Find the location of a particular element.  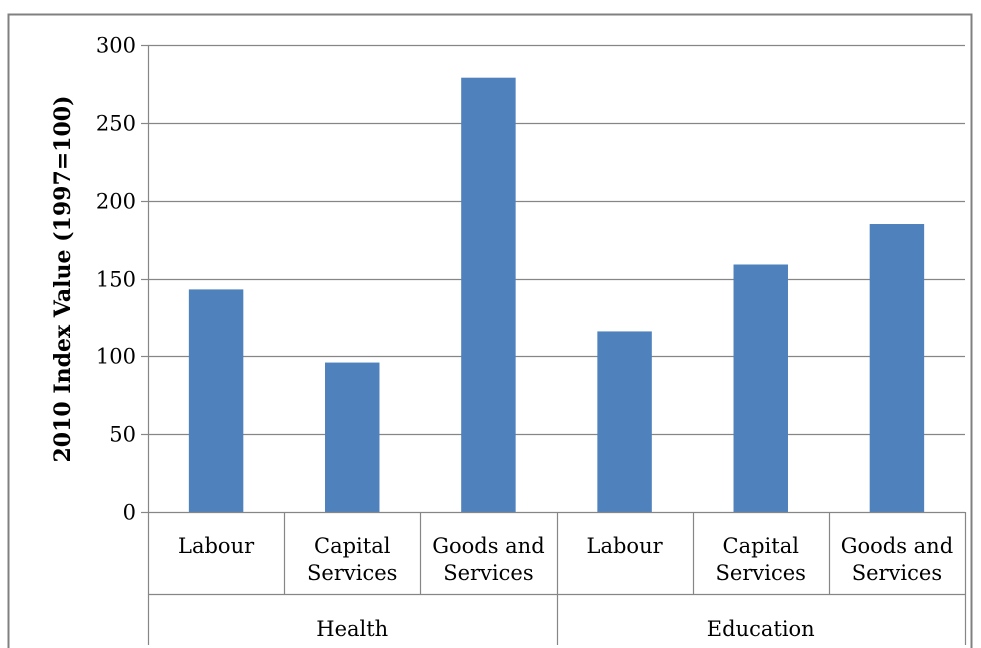

y-tick-label: 300 is located at coordinates (116, 46).